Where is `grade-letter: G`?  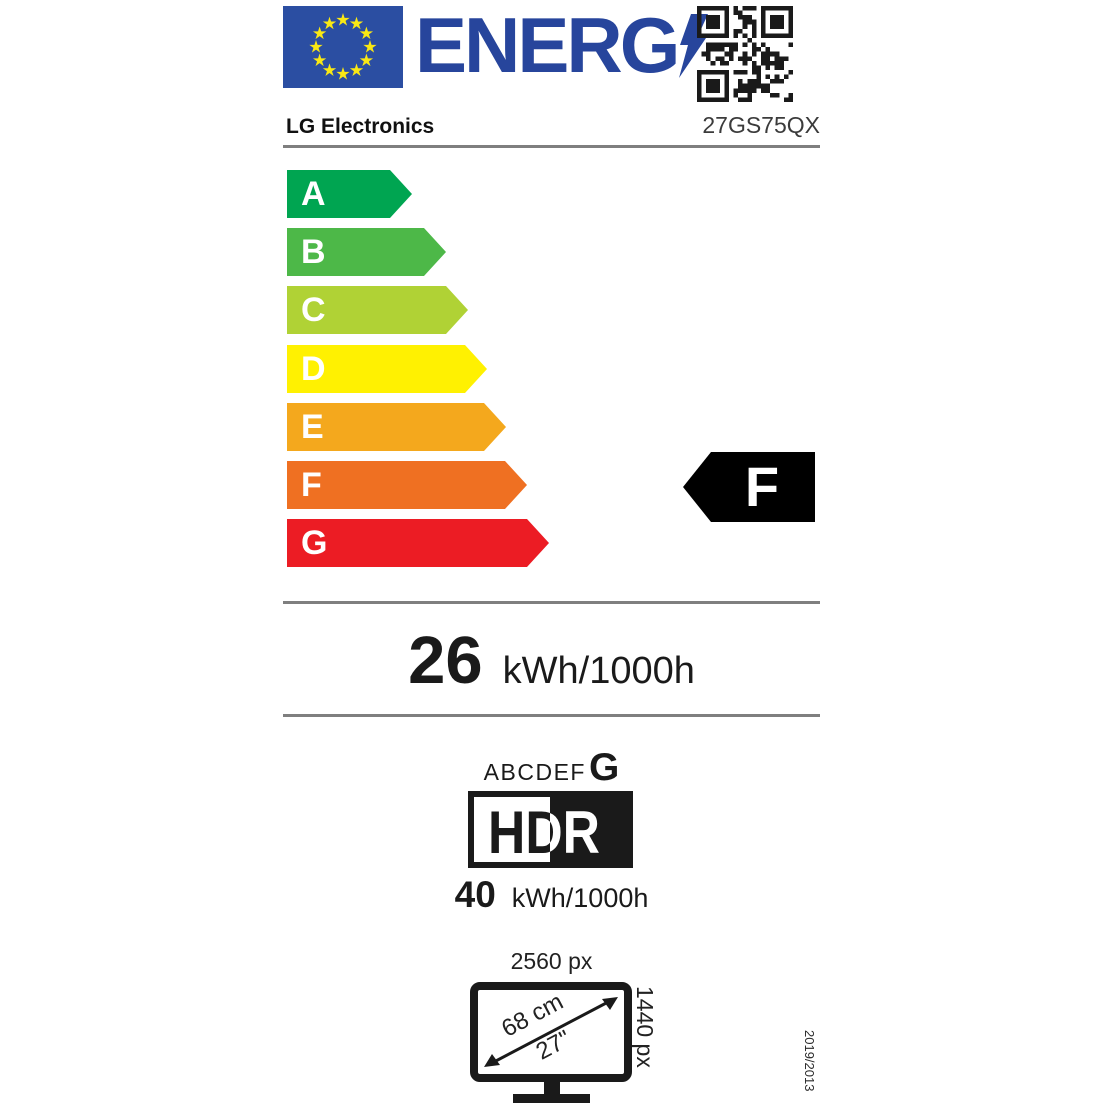
grade-letter: G is located at coordinates (314, 543).